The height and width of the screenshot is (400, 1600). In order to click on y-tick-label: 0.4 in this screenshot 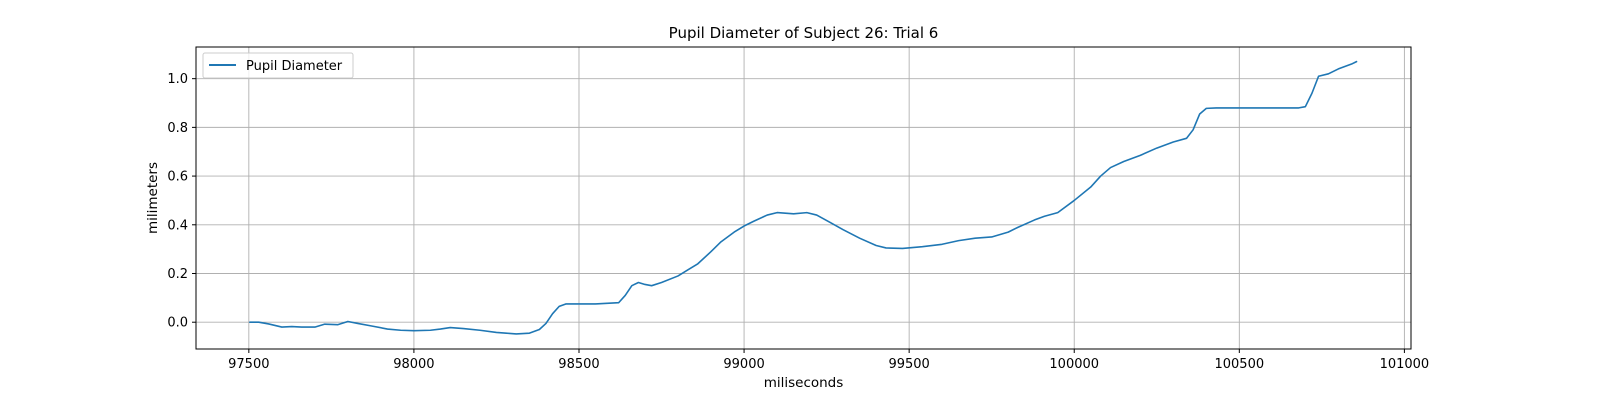, I will do `click(177, 225)`.